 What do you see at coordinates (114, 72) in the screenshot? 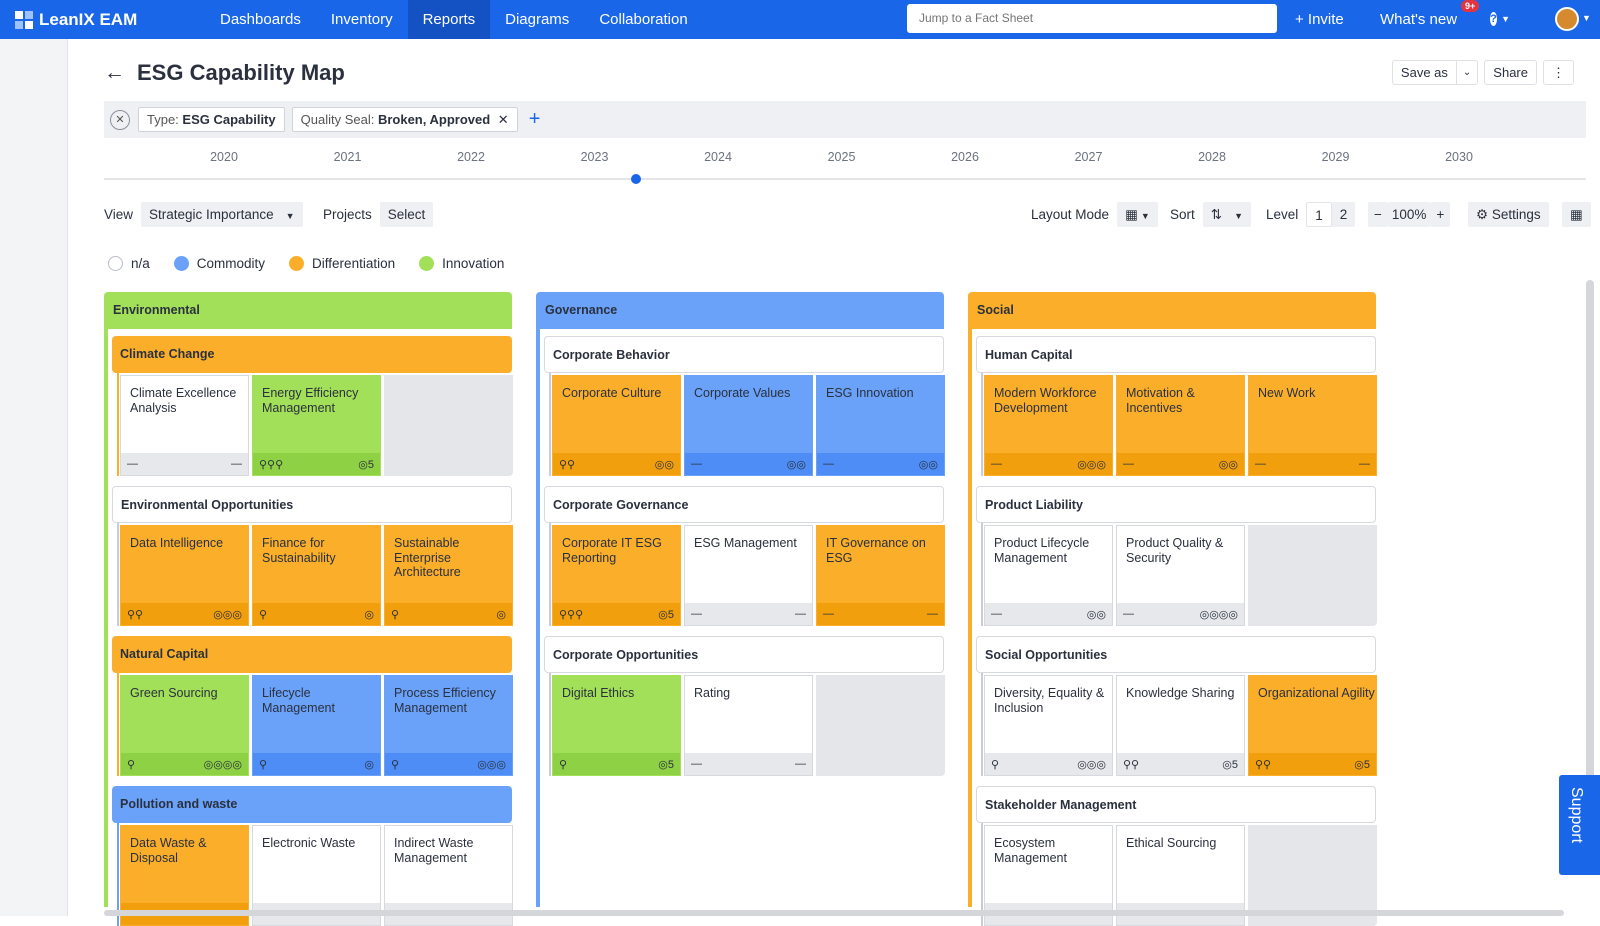
I see `back-arrow-icon: ←` at bounding box center [114, 72].